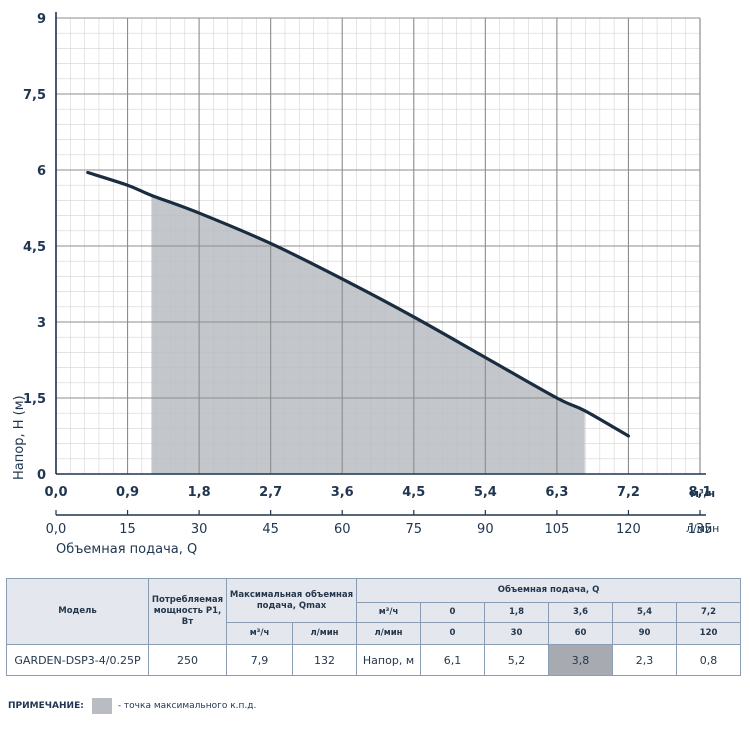 The width and height of the screenshot is (750, 738). I want to click on cell-qmax-lmin: 132, so click(324, 660).